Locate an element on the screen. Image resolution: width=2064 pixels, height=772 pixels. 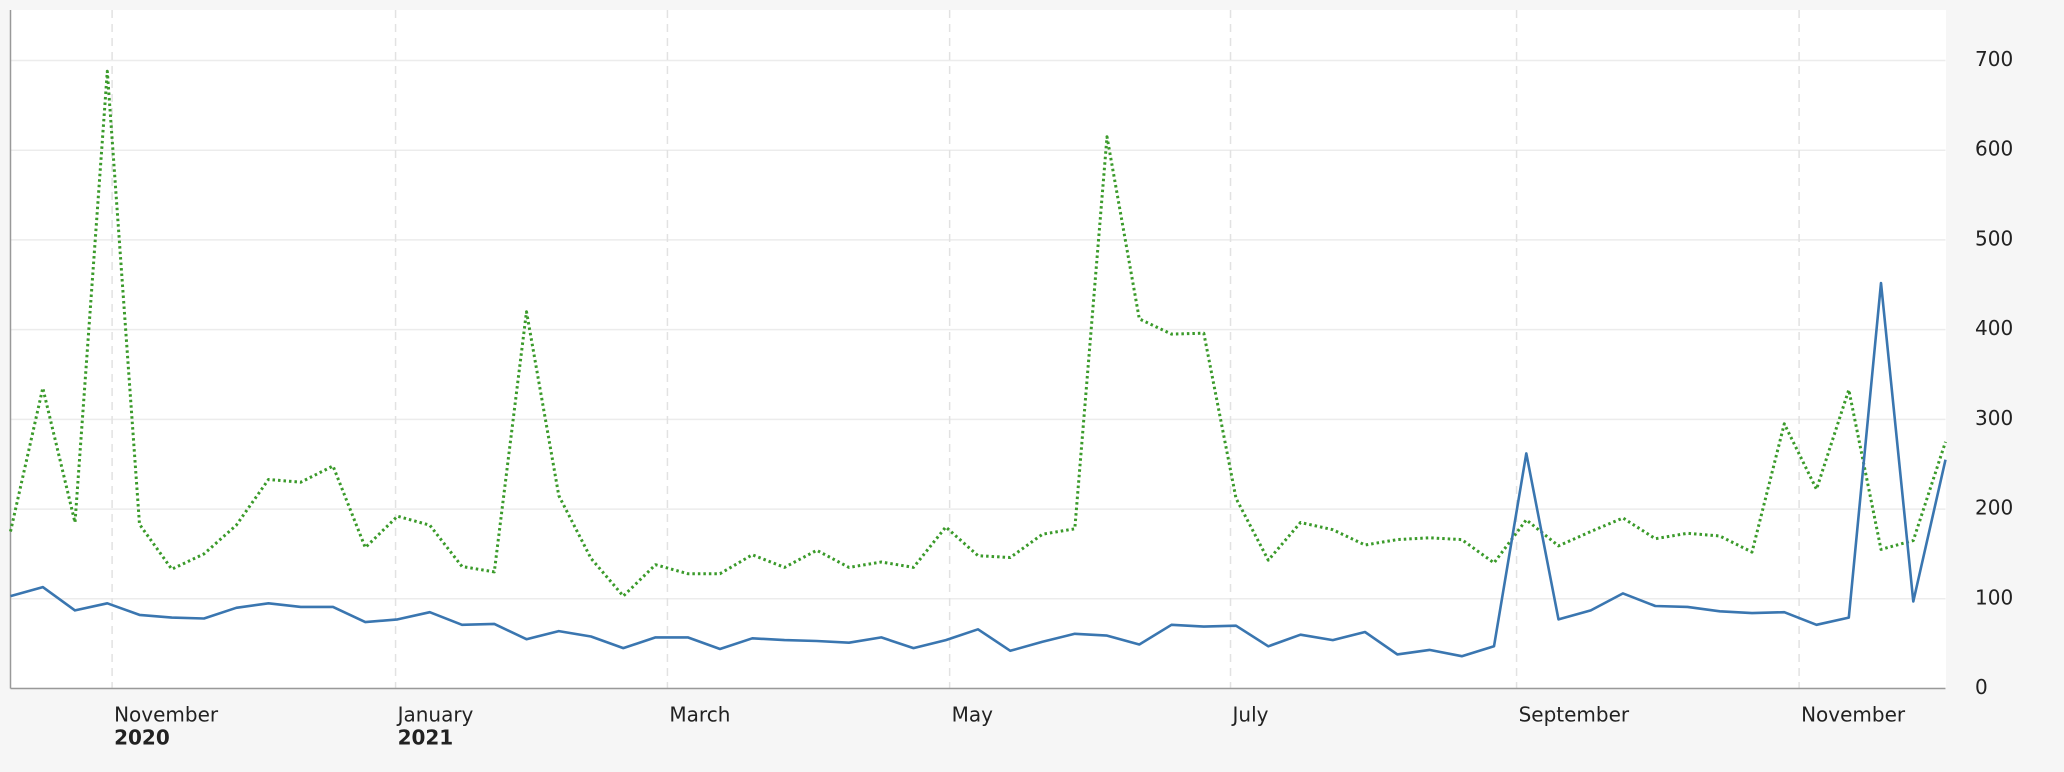
y-tick-label: 0 is located at coordinates (1981, 687).